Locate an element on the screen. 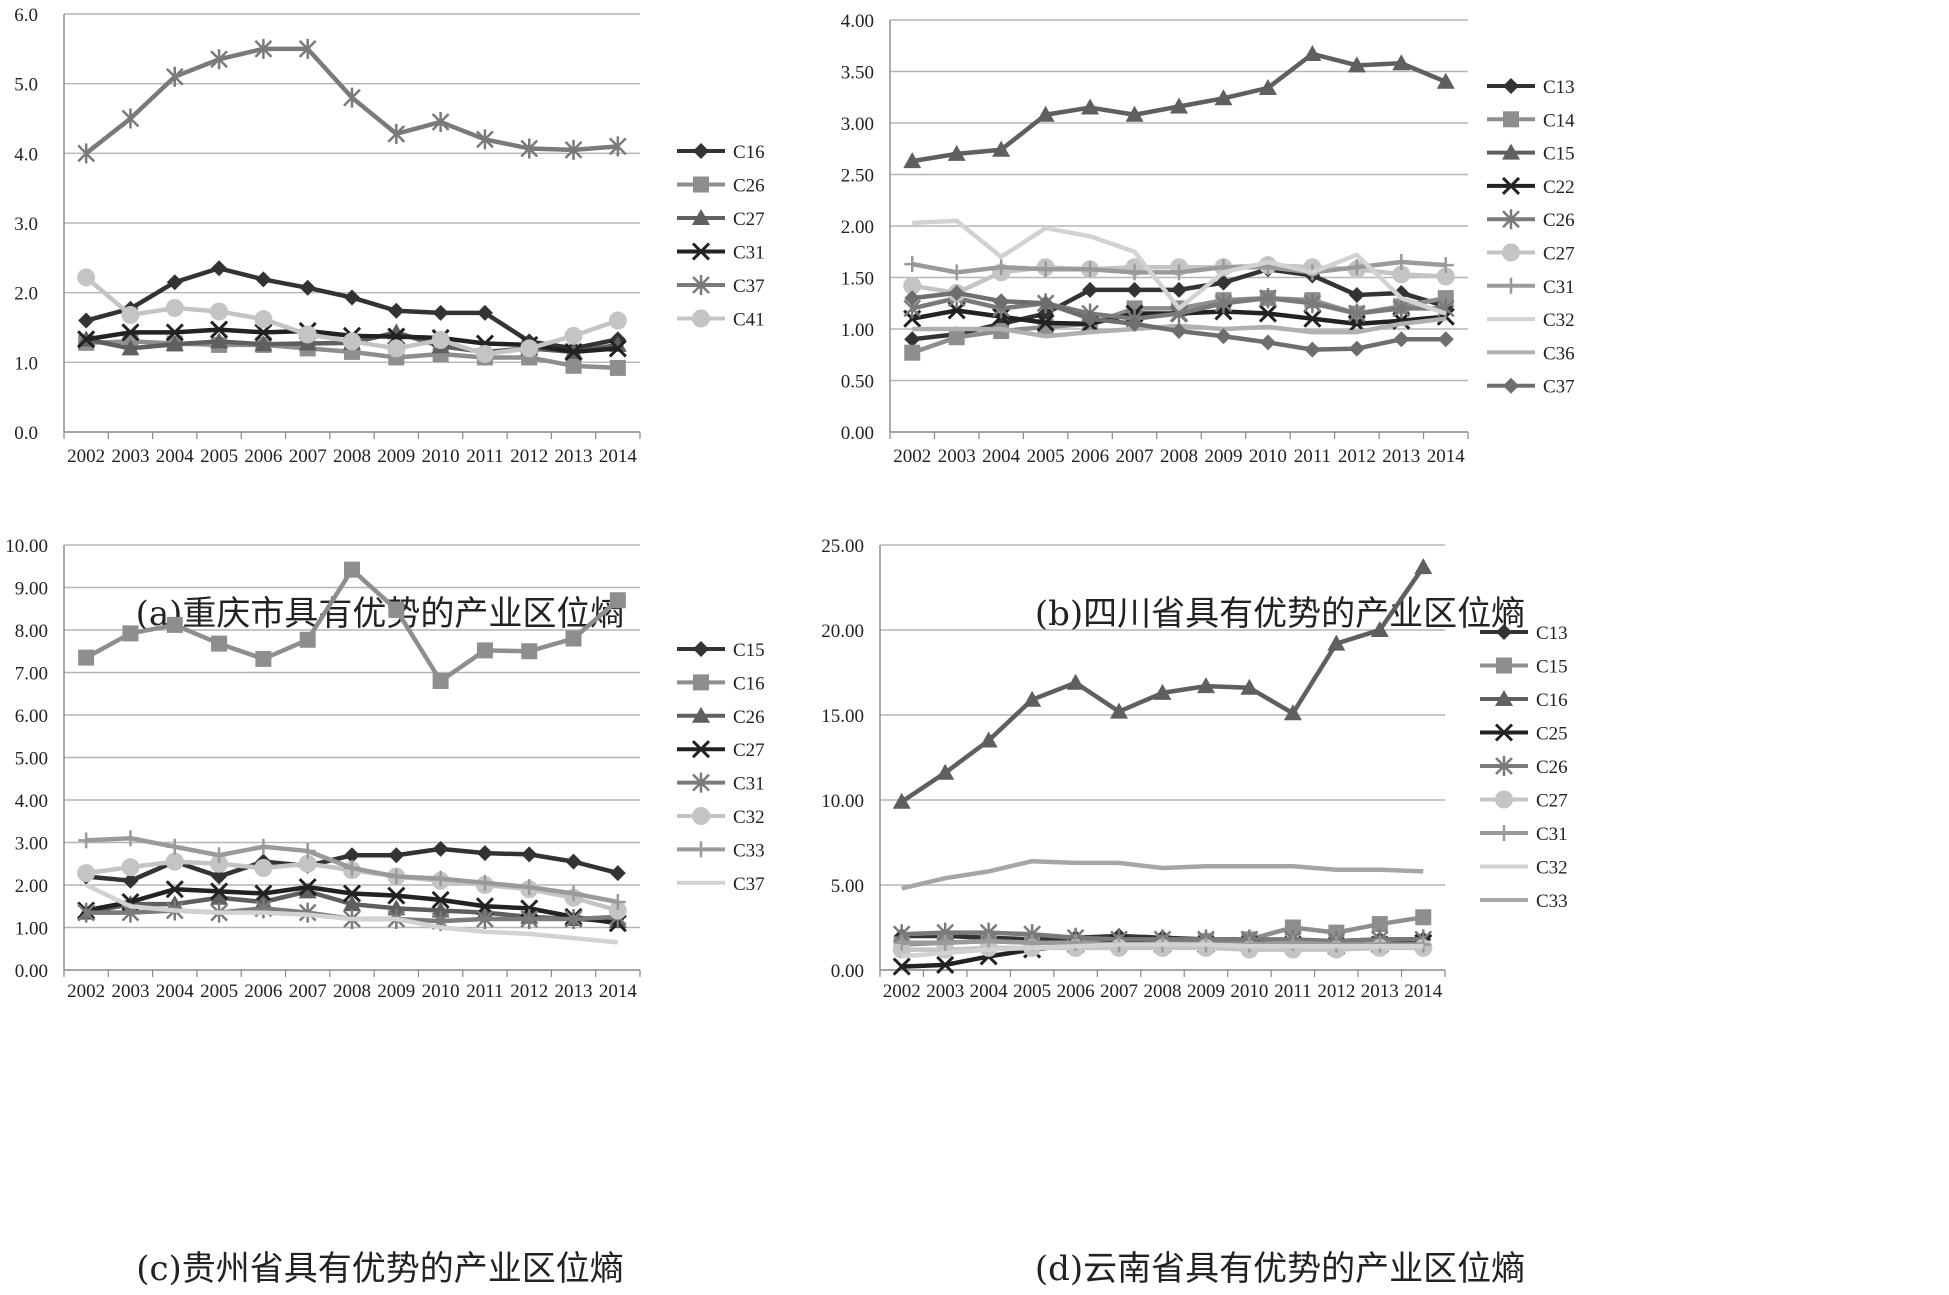  y-tick-label: 1.50 is located at coordinates (857, 279).